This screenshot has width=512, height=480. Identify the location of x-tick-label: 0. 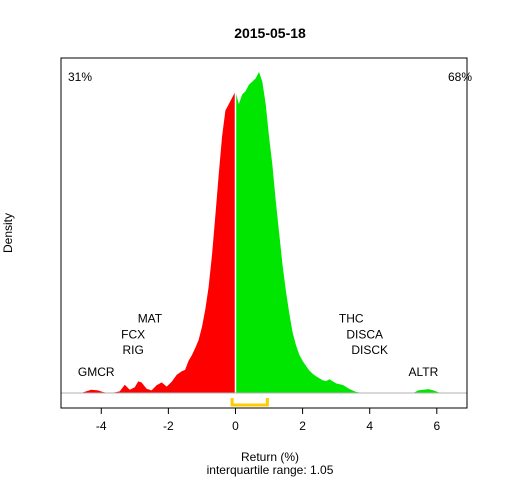
(235, 426).